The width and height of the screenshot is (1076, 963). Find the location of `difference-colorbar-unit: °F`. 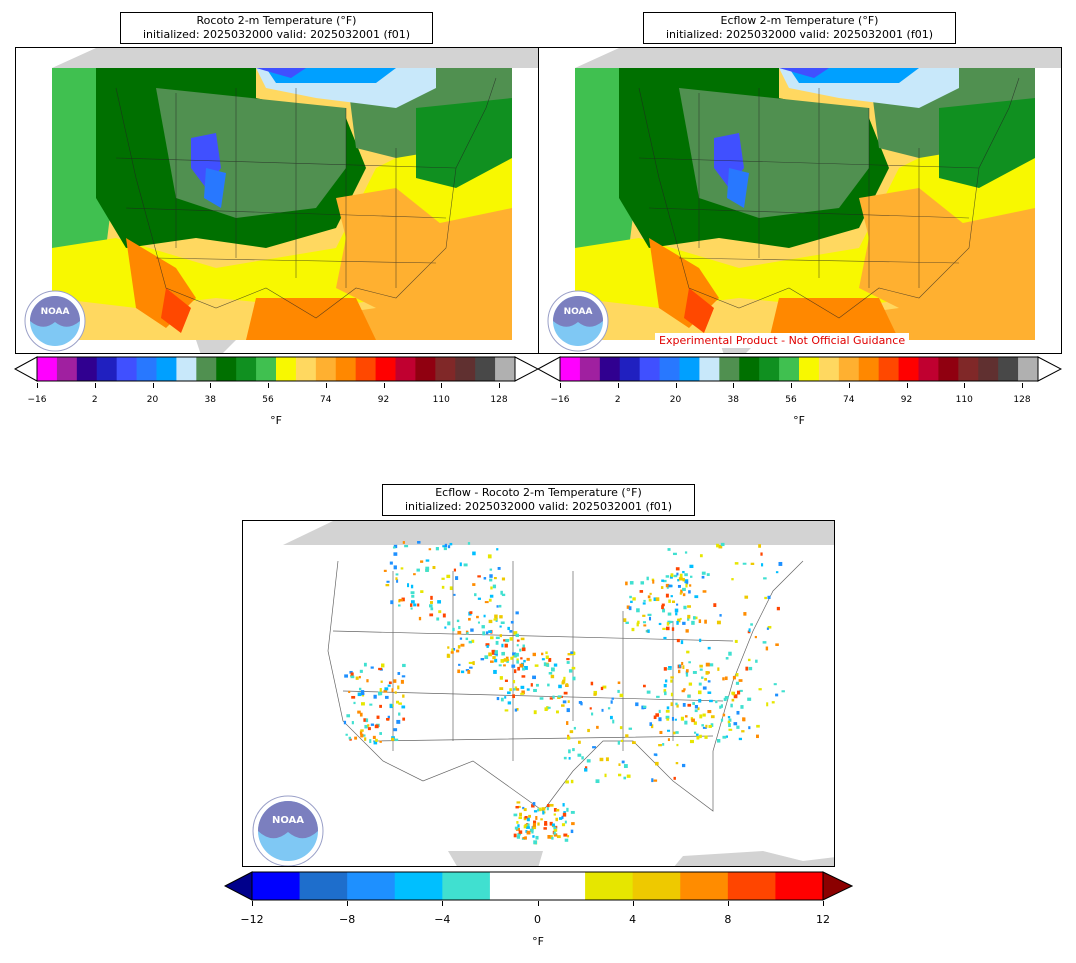

difference-colorbar-unit: °F is located at coordinates (538, 941).